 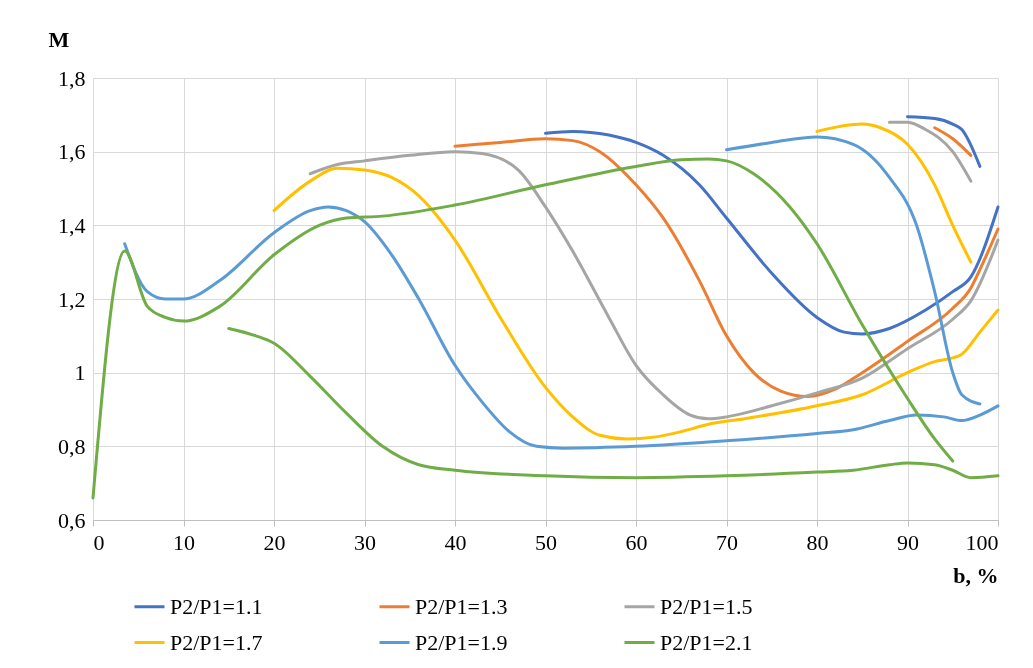 I want to click on x-tick-label: 10, so click(x=184, y=542).